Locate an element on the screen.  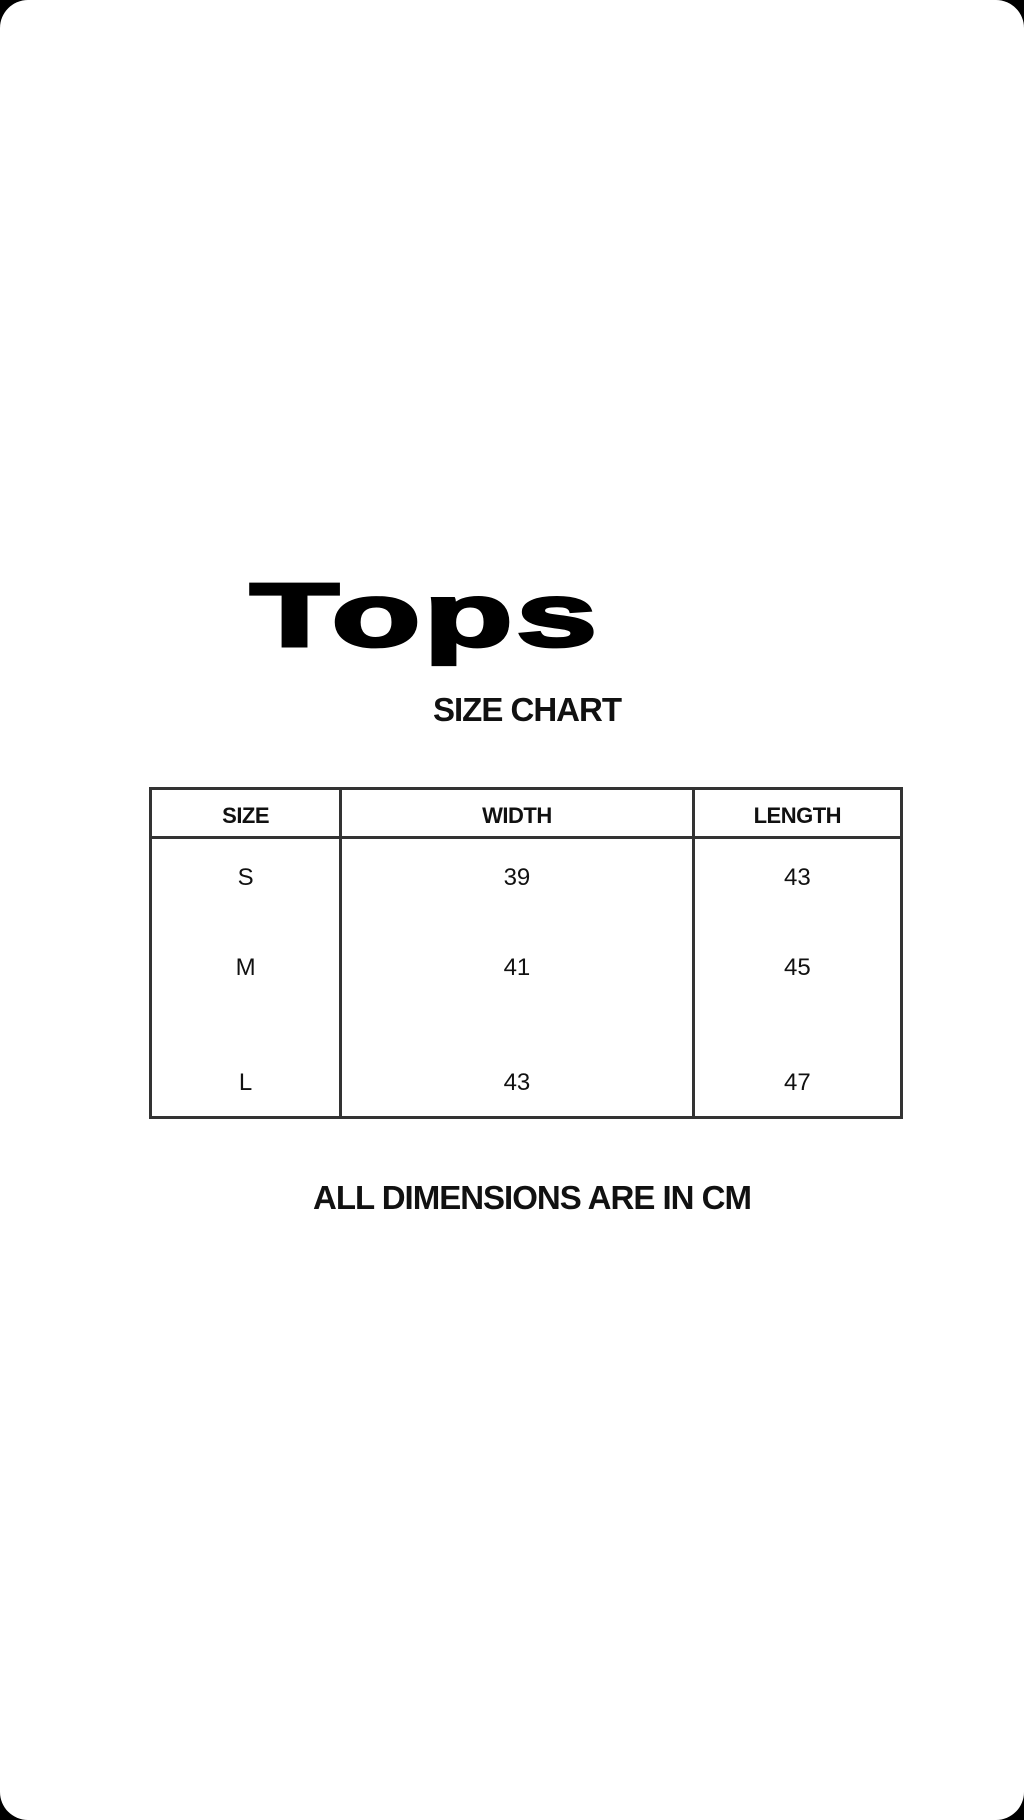
table-row: L 43 47 is located at coordinates (525, 1093).